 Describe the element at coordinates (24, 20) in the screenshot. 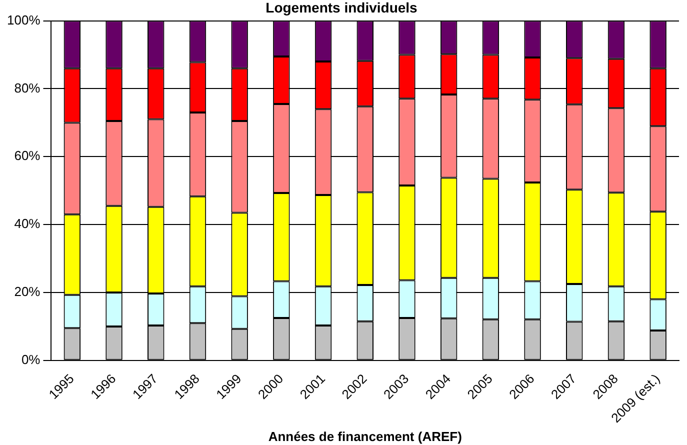

I see `y-tick-label: 100%` at that location.